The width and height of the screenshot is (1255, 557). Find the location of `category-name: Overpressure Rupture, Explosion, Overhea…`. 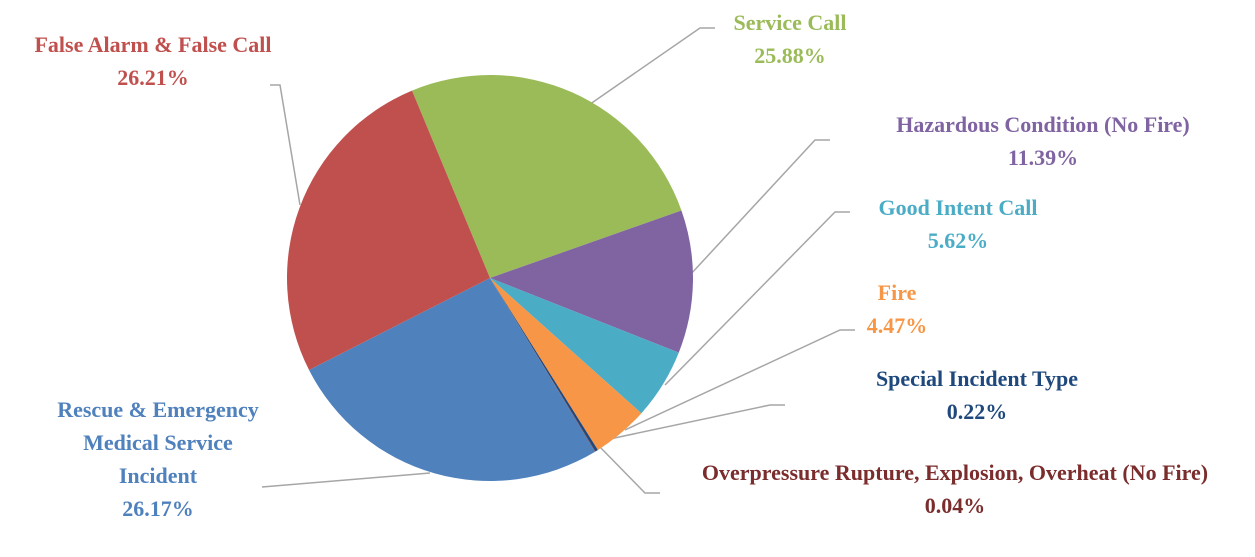

category-name: Overpressure Rupture, Explosion, Overhea… is located at coordinates (955, 472).